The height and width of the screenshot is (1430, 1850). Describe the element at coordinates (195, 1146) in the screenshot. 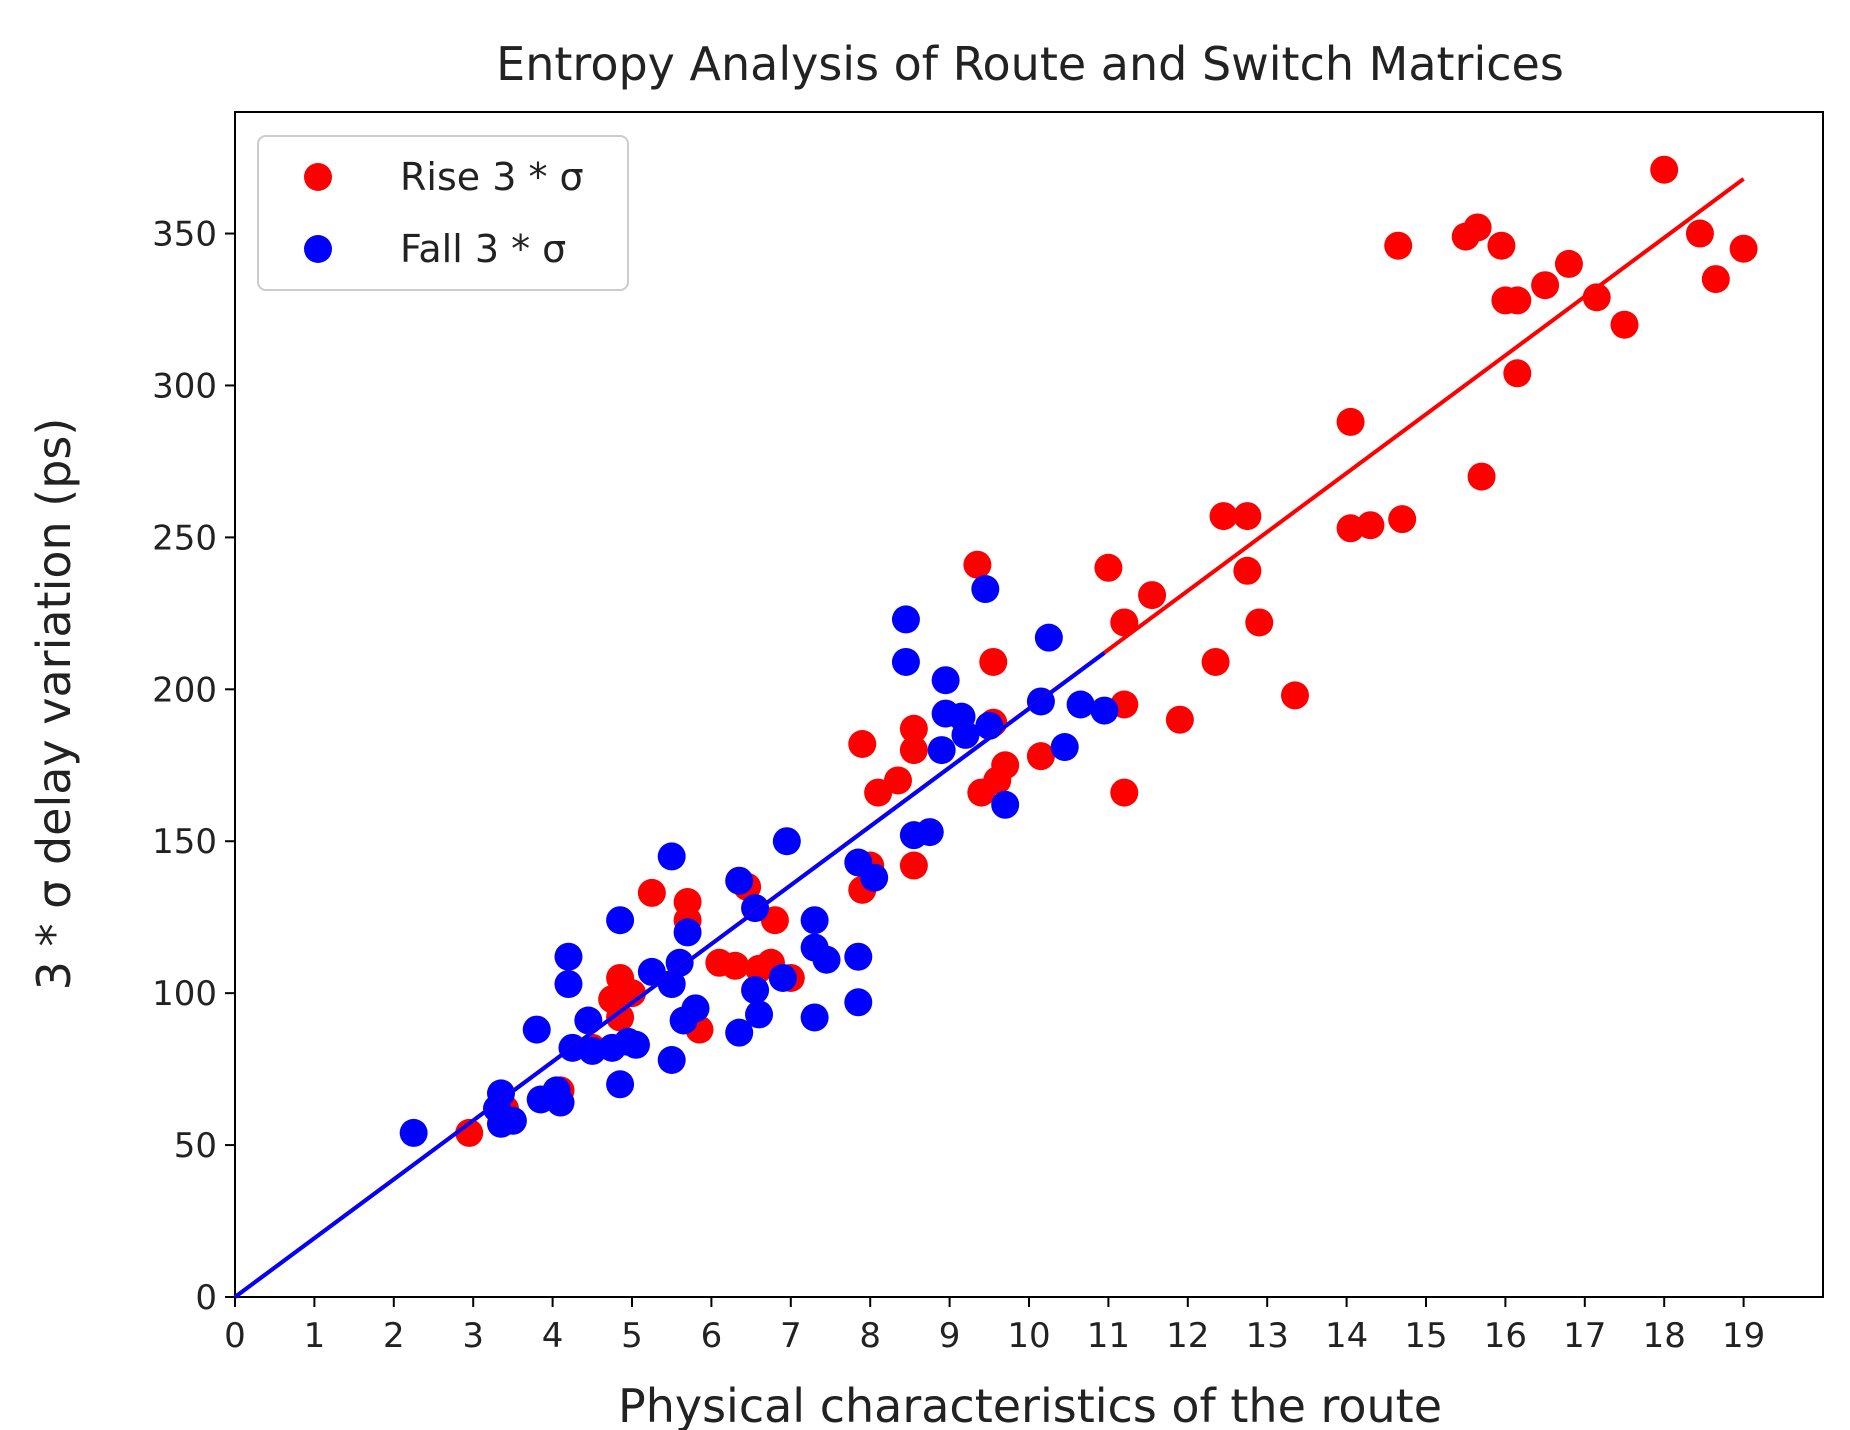

I see `y-tick-label: 50` at that location.